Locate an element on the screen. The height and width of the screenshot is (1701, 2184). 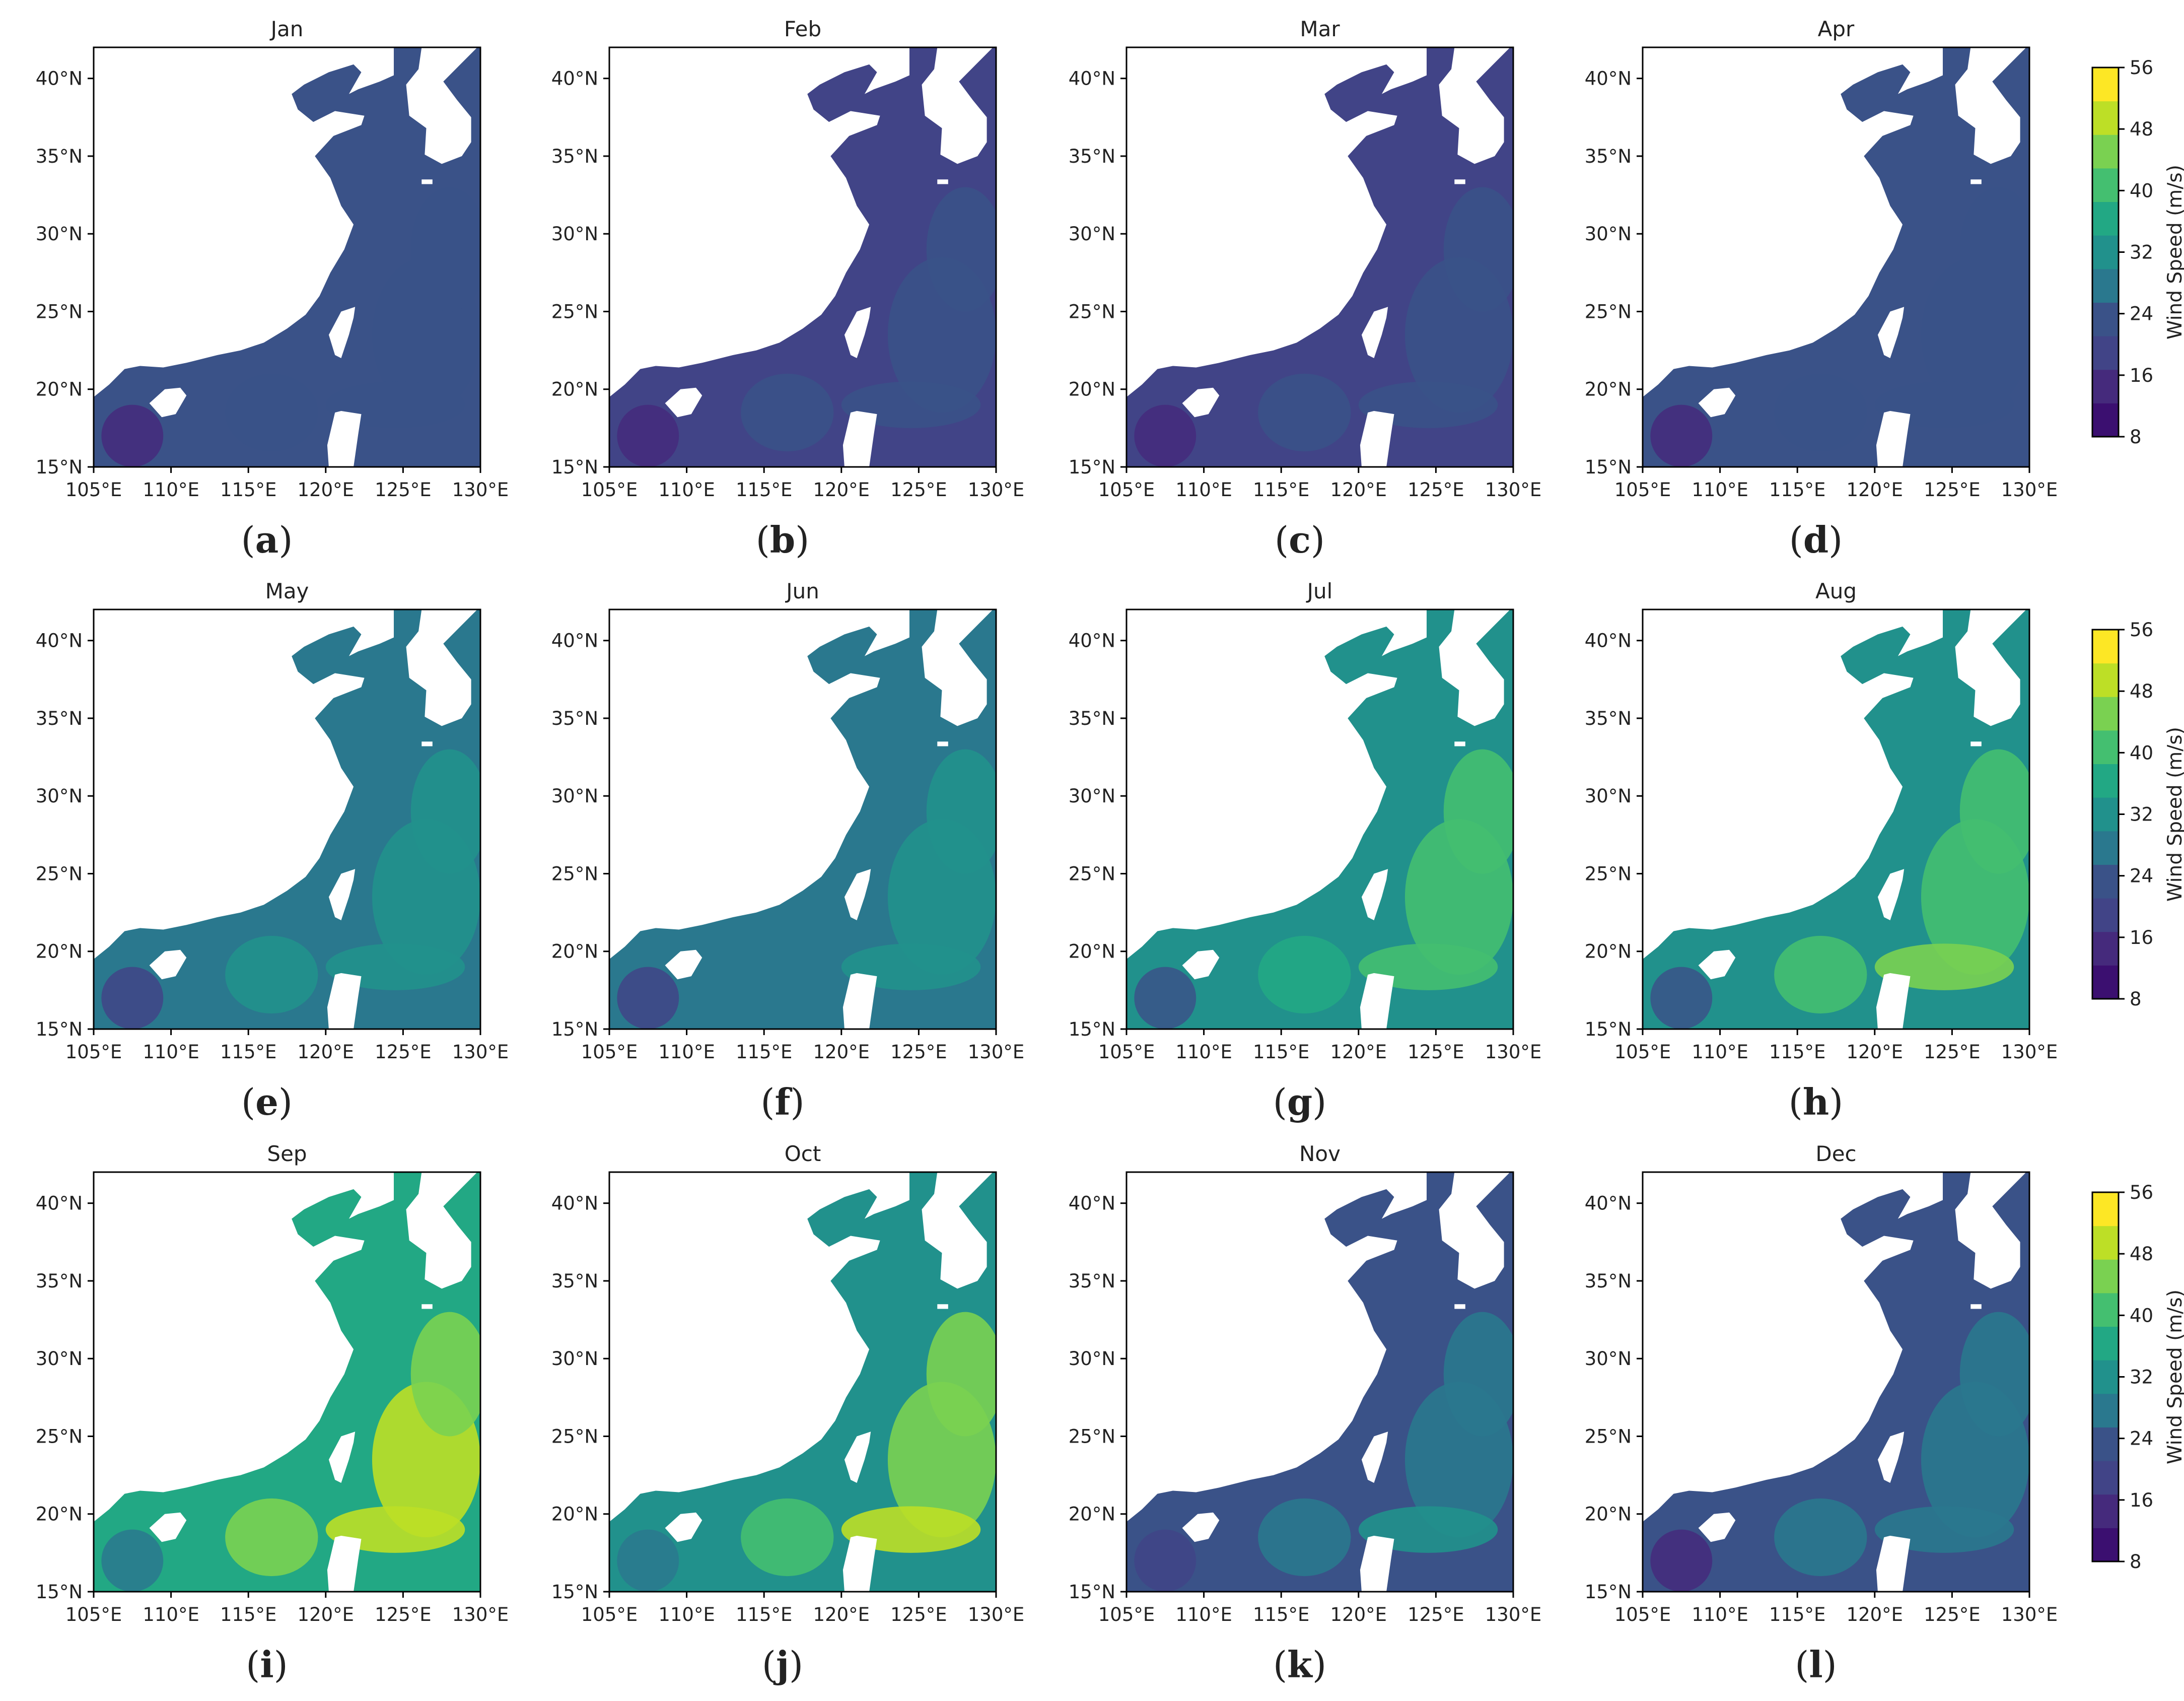
colorbar-tick-label: 8 is located at coordinates (2136, 437).